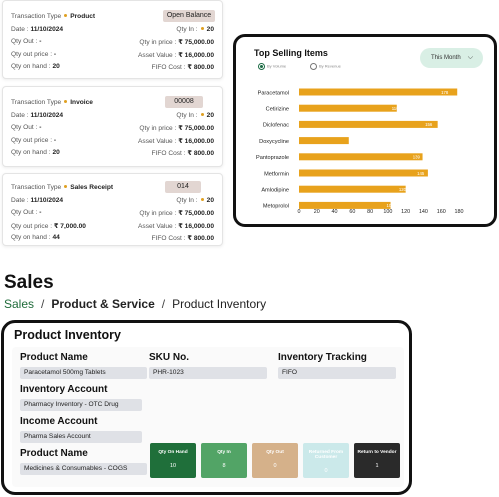 The width and height of the screenshot is (499, 497). Describe the element at coordinates (337, 373) in the screenshot. I see `inventory-tracking-field: FIFO` at that location.